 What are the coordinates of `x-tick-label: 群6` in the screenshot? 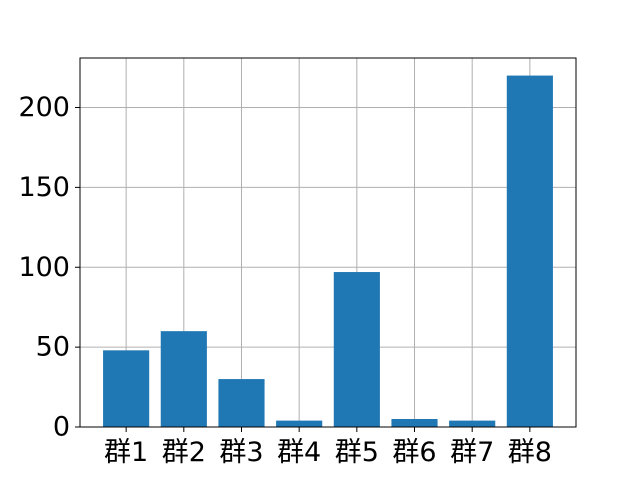 It's located at (414, 452).